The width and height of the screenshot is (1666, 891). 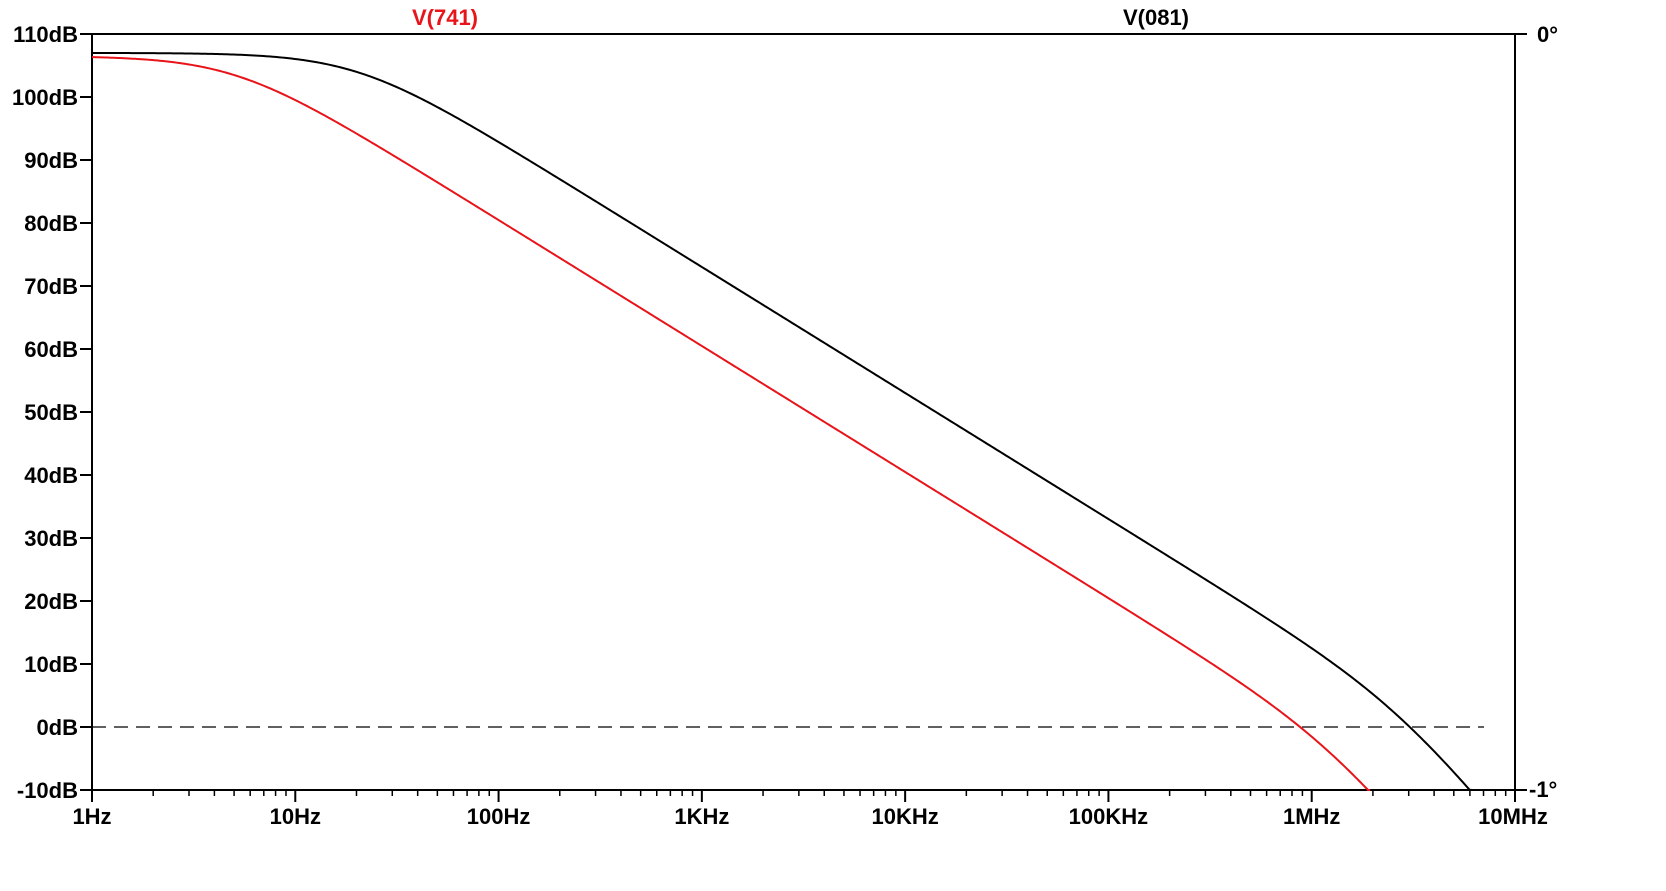 What do you see at coordinates (91, 816) in the screenshot?
I see `x-tick-label: 1Hz` at bounding box center [91, 816].